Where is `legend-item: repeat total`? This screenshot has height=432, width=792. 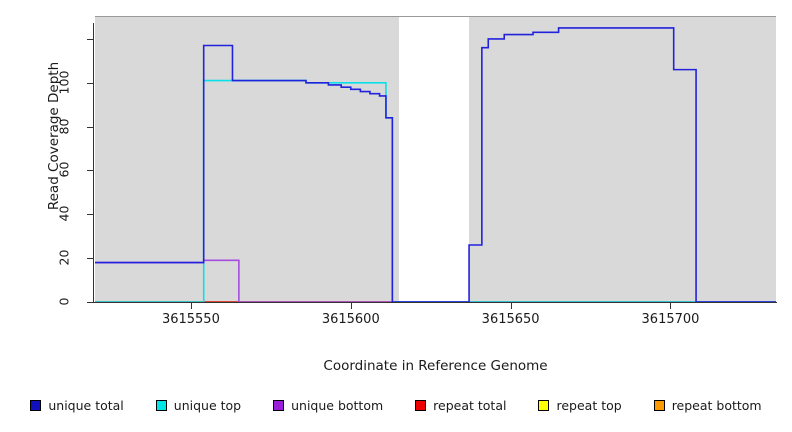 legend-item: repeat total is located at coordinates (460, 405).